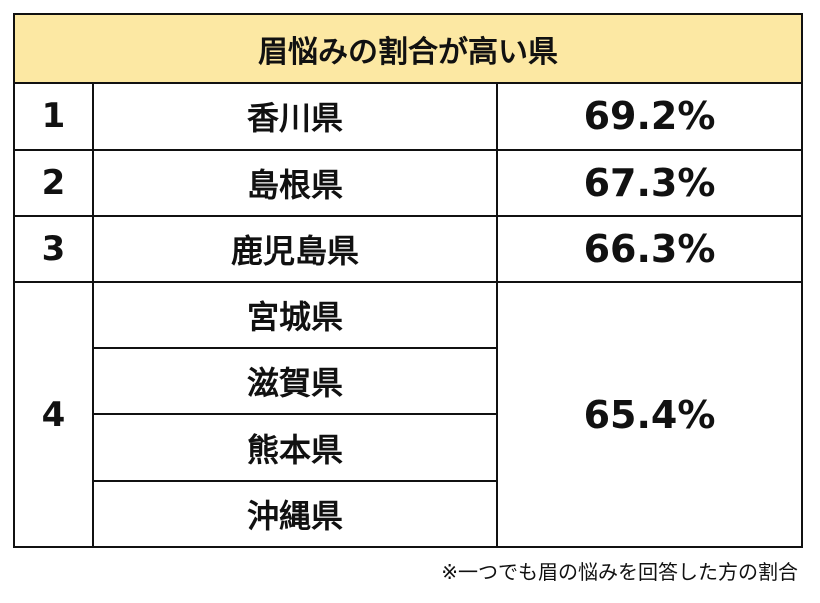 This screenshot has width=820, height=603. I want to click on prefecture-cell: 沖縄県, so click(295, 514).